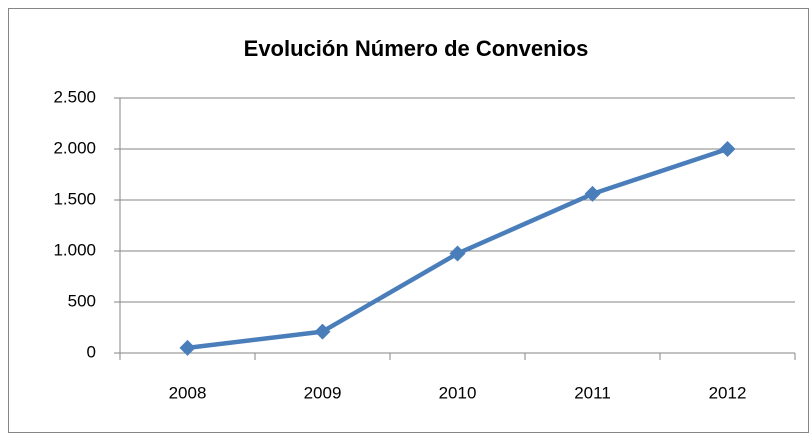 This screenshot has width=811, height=434. Describe the element at coordinates (91, 351) in the screenshot. I see `y-tick-label: 0` at that location.